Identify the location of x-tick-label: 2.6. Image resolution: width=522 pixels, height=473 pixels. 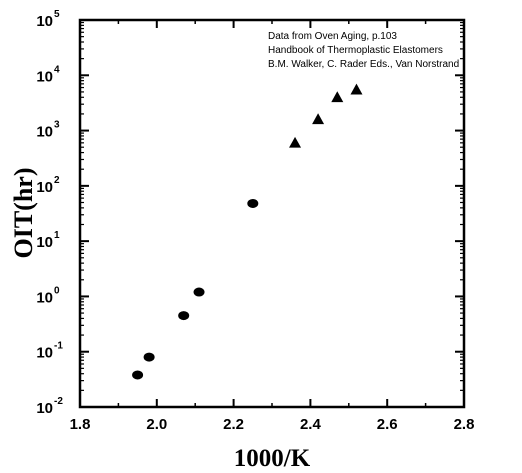
(387, 424).